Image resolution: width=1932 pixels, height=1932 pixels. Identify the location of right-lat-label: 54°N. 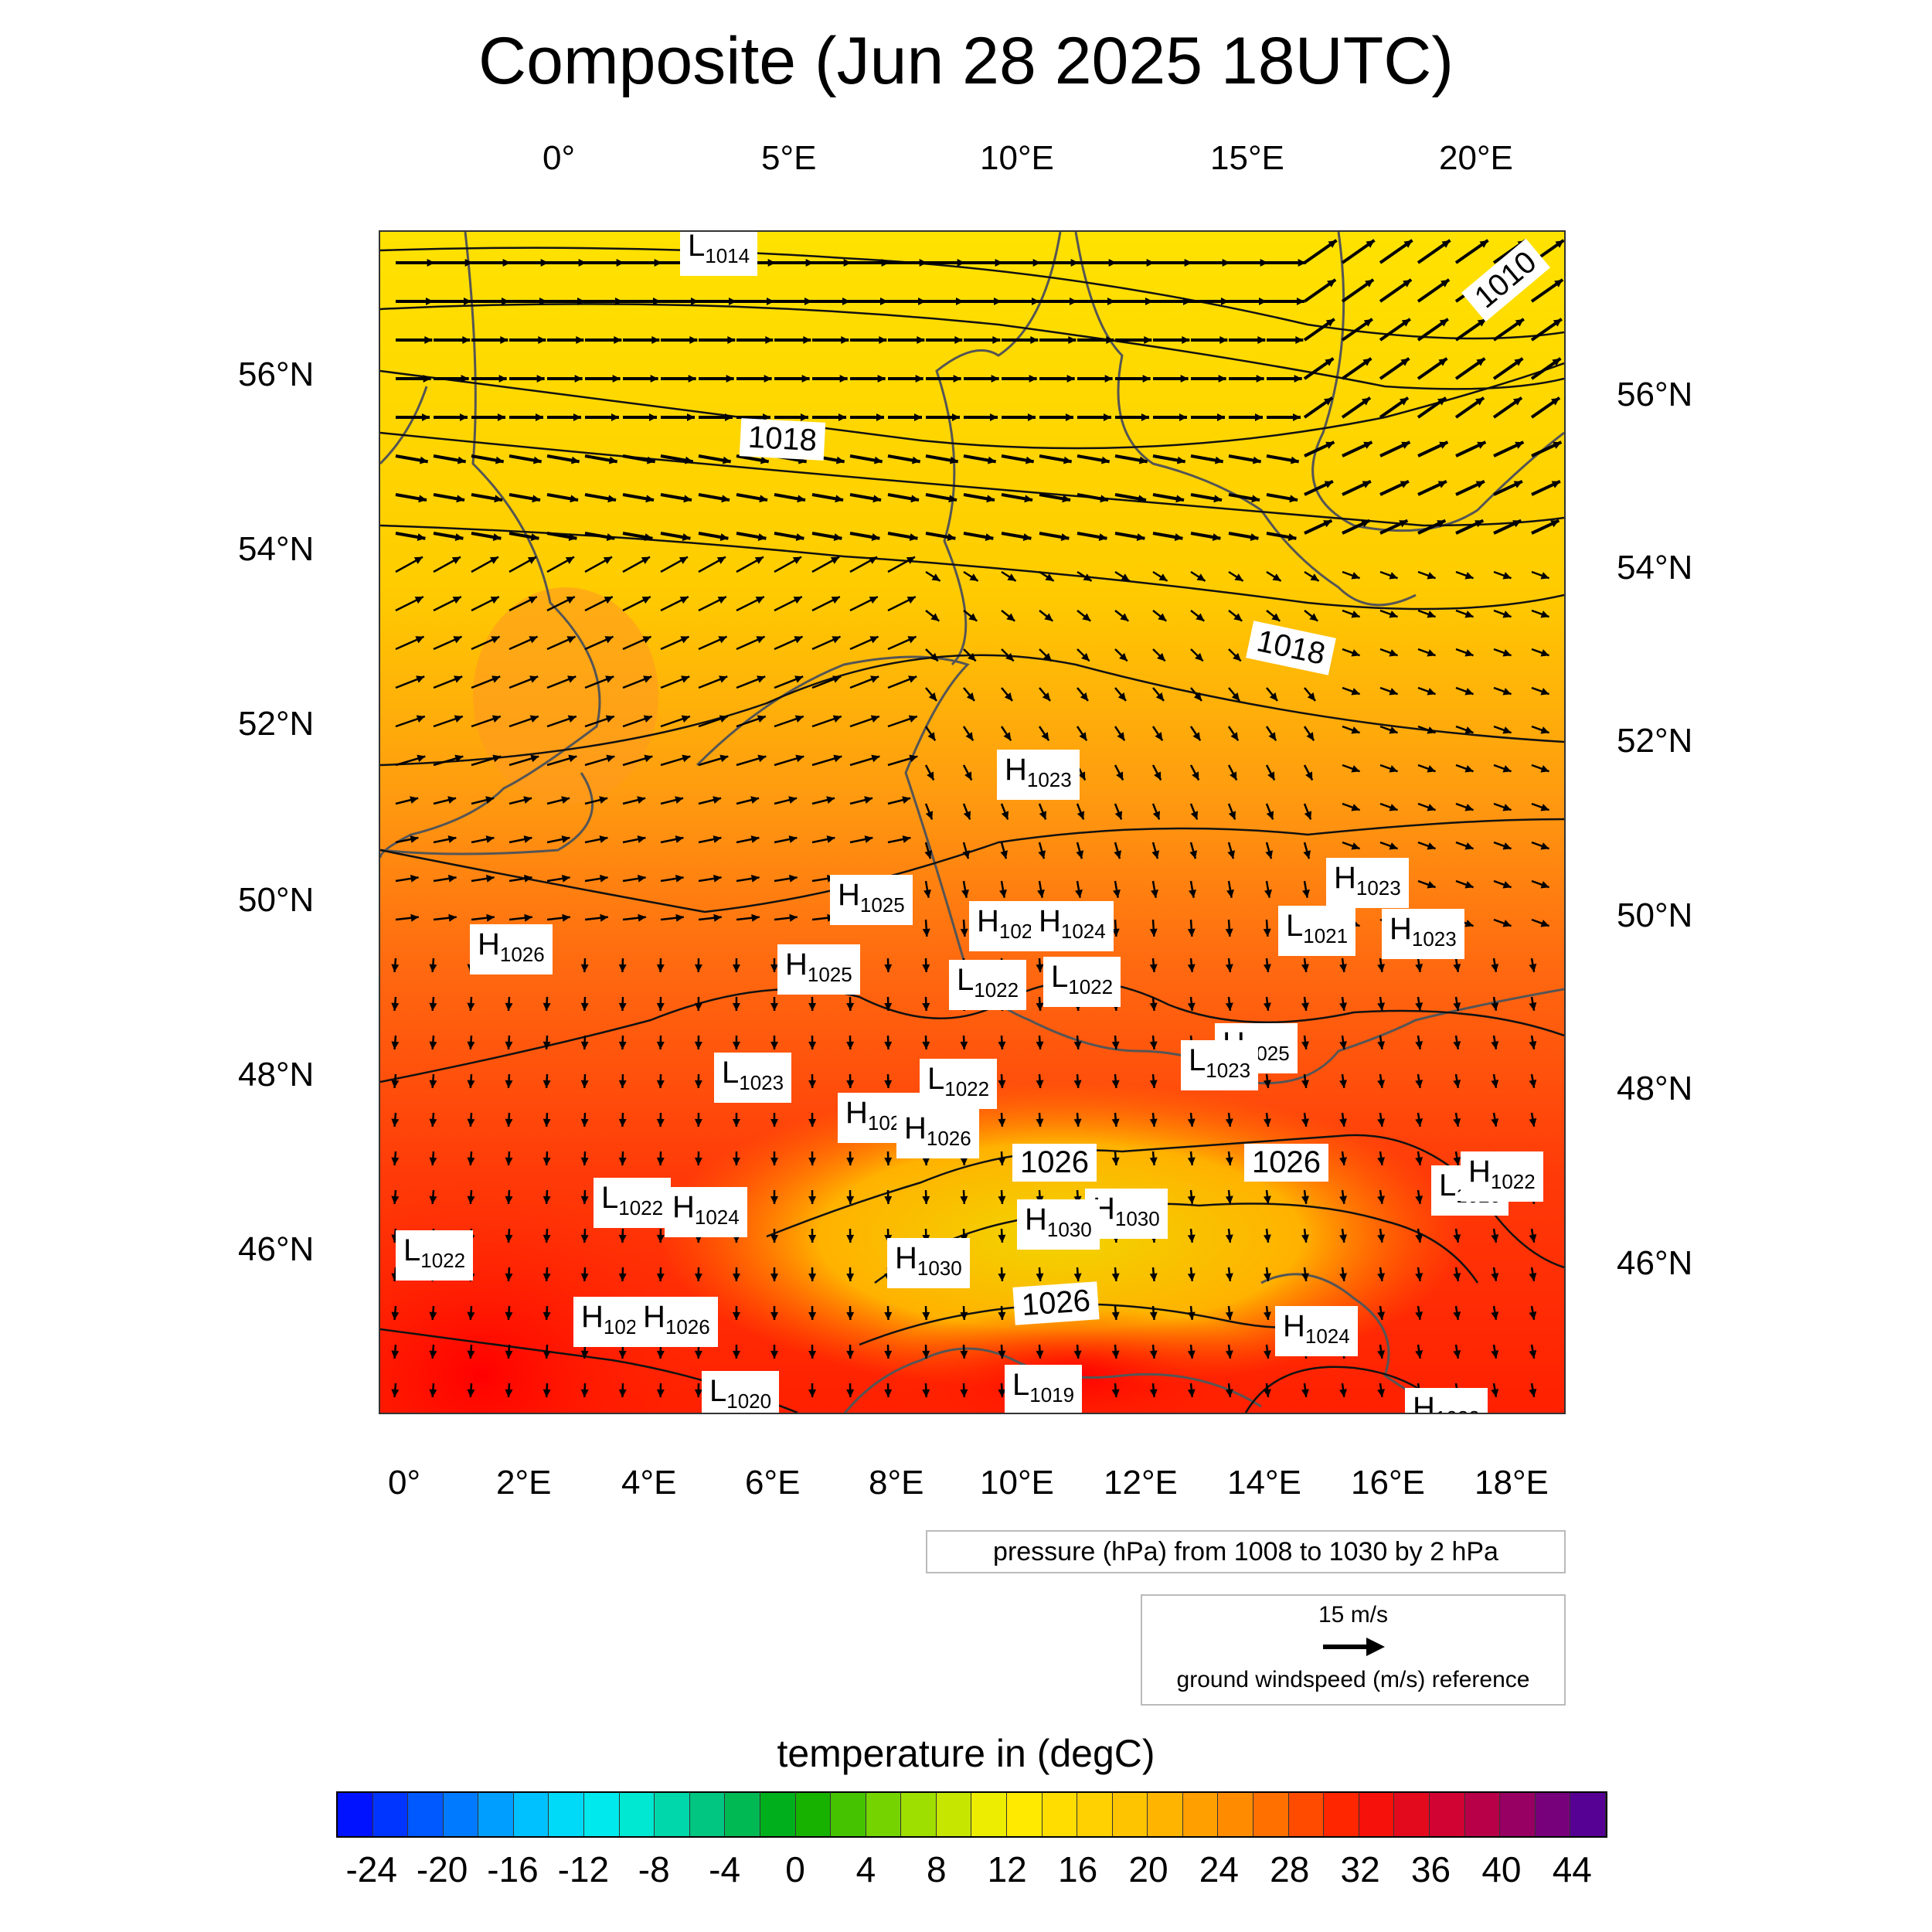
(1655, 568).